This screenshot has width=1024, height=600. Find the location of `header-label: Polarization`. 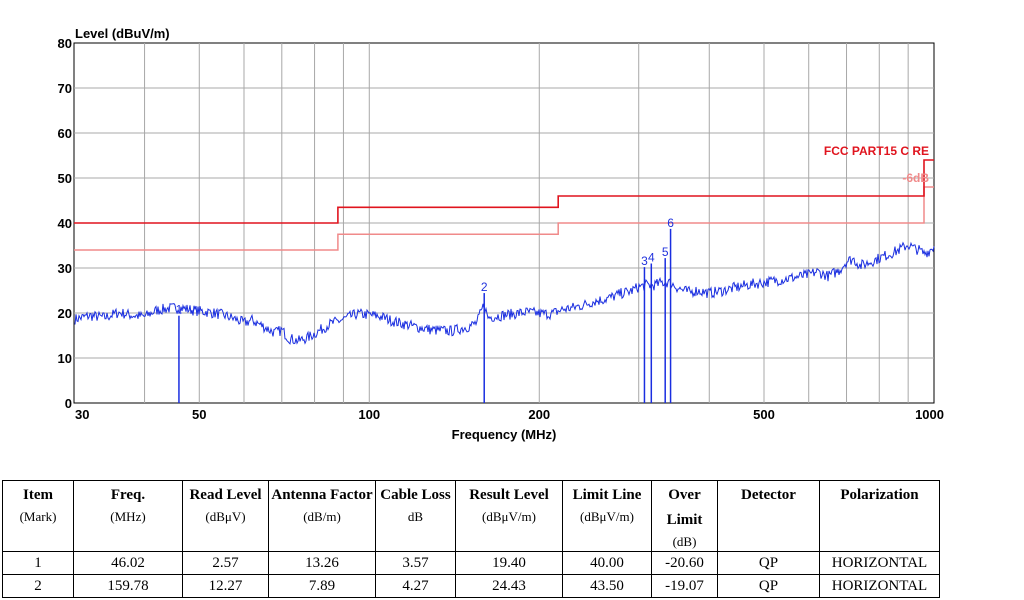

header-label: Polarization is located at coordinates (879, 495).